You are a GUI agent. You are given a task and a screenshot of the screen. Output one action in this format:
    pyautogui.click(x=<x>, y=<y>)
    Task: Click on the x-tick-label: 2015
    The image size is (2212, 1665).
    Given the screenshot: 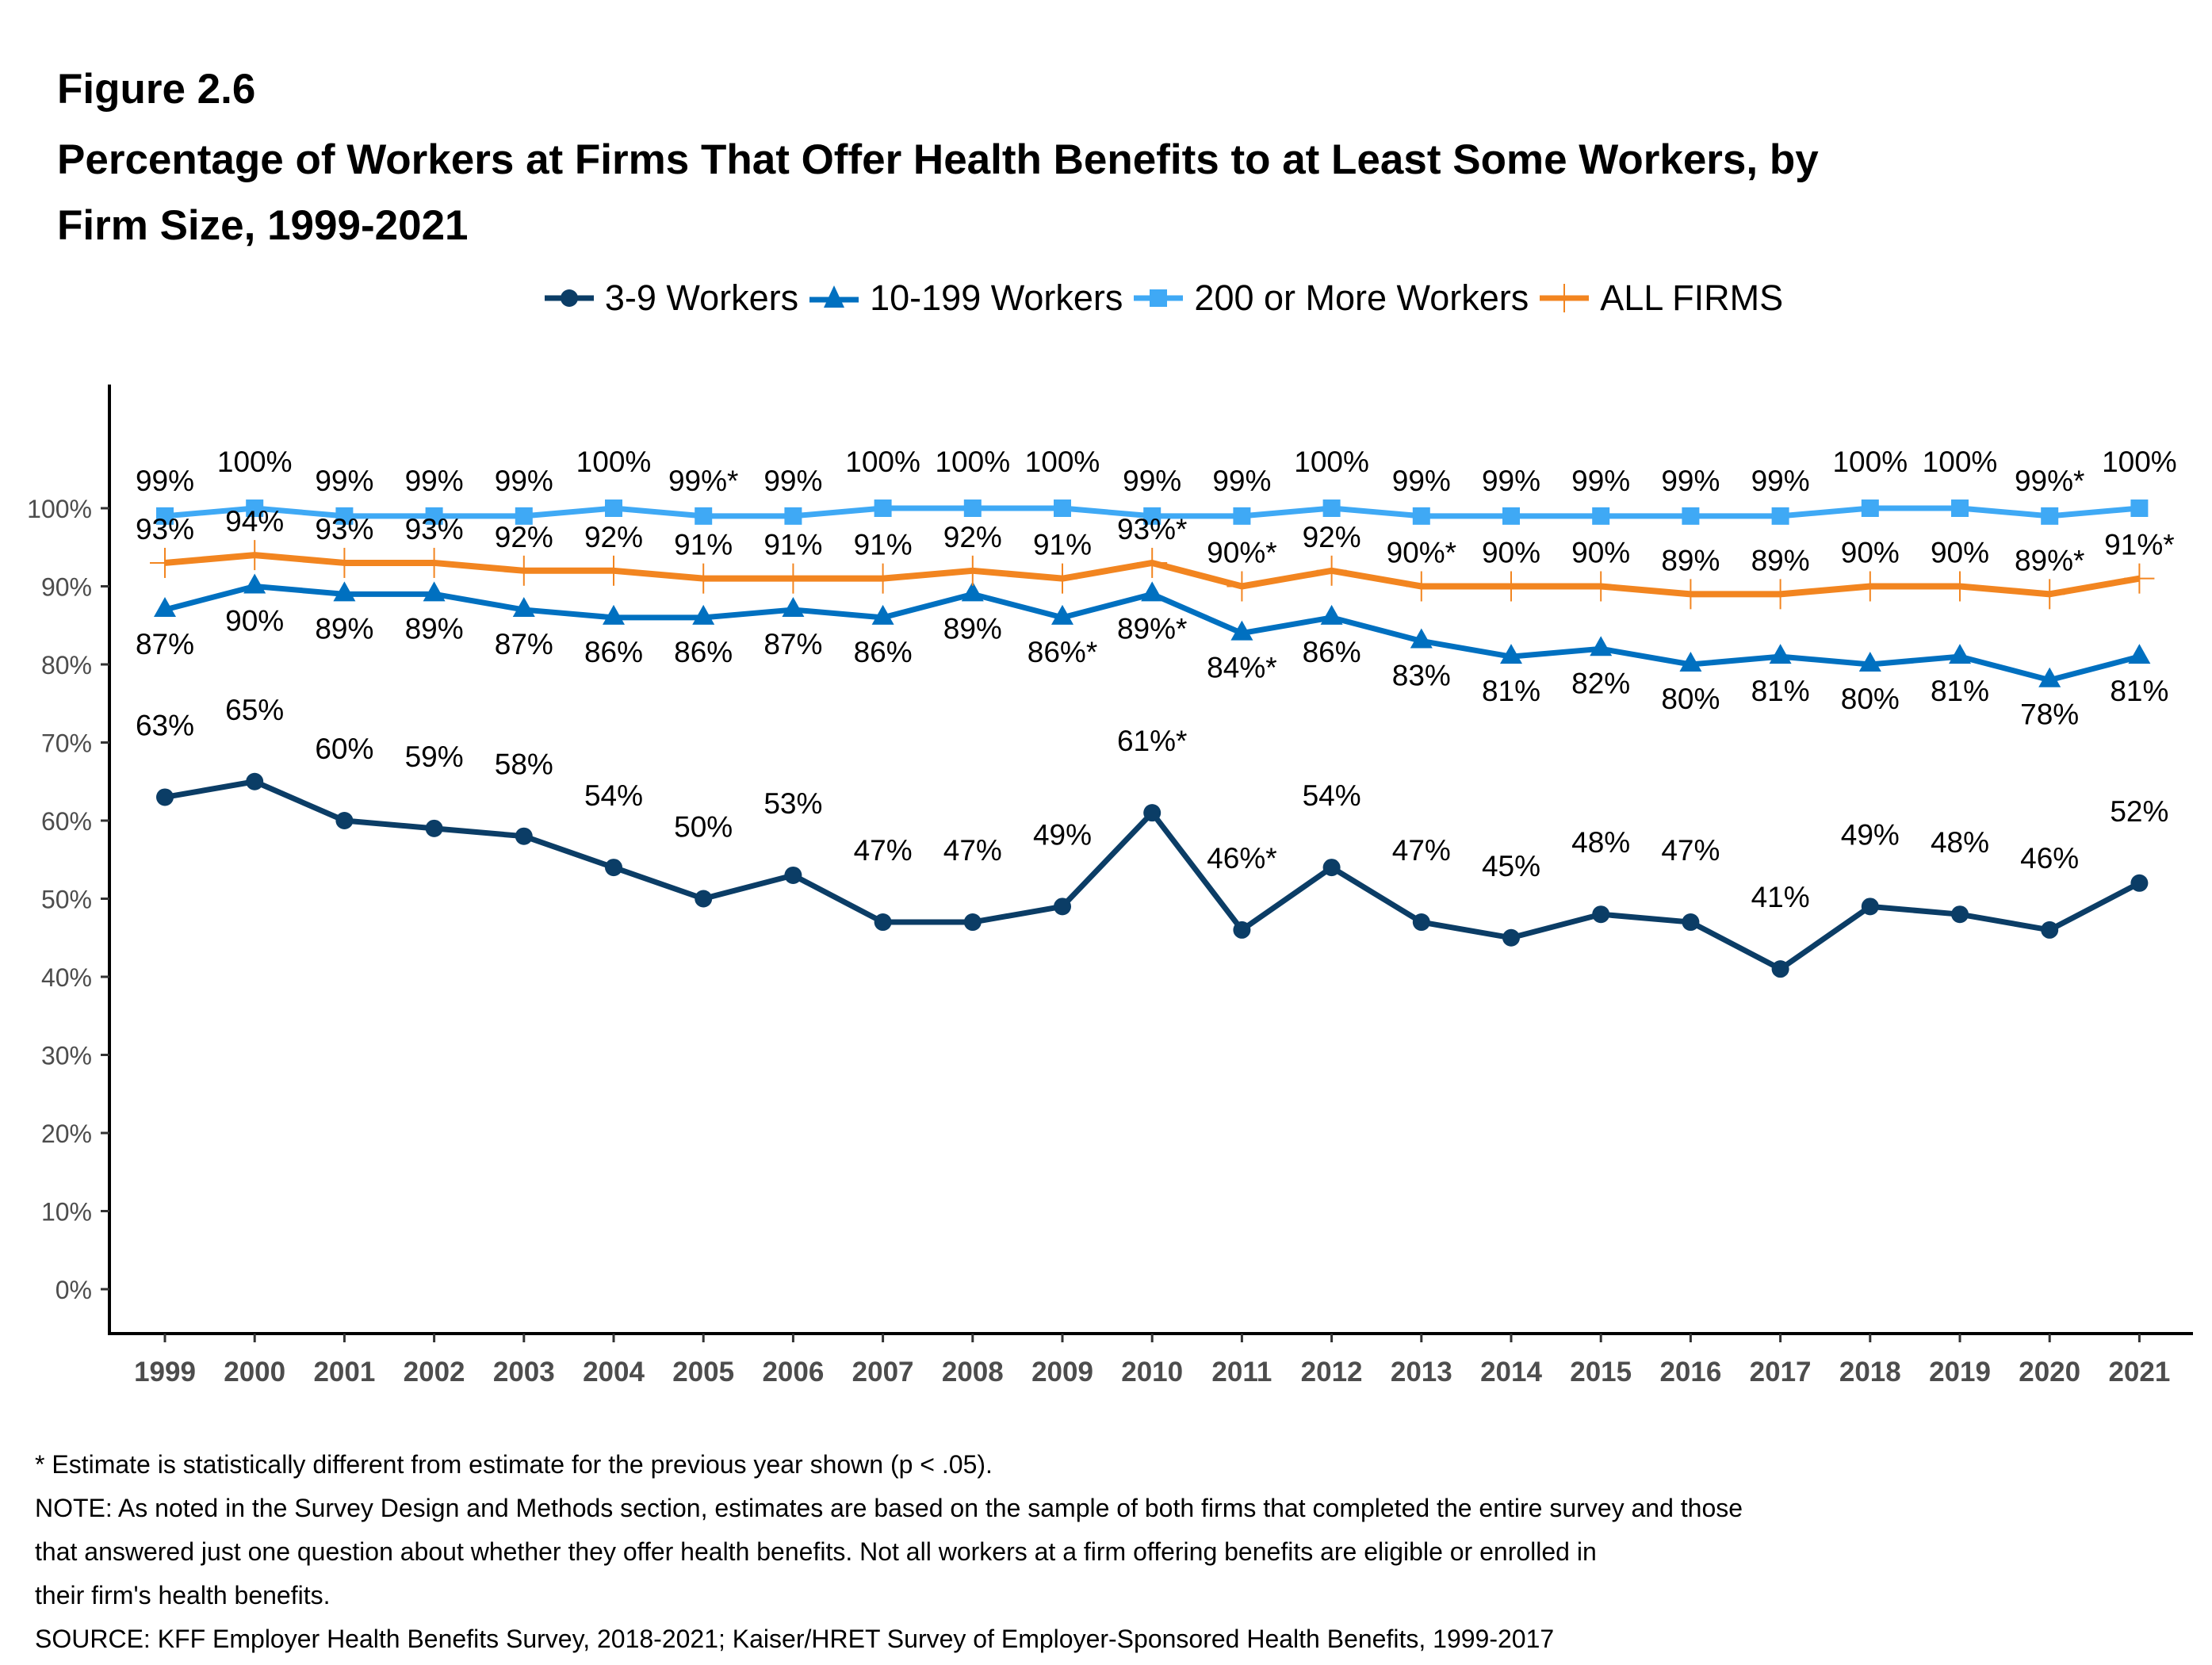 What is the action you would take?
    pyautogui.click(x=1601, y=1372)
    